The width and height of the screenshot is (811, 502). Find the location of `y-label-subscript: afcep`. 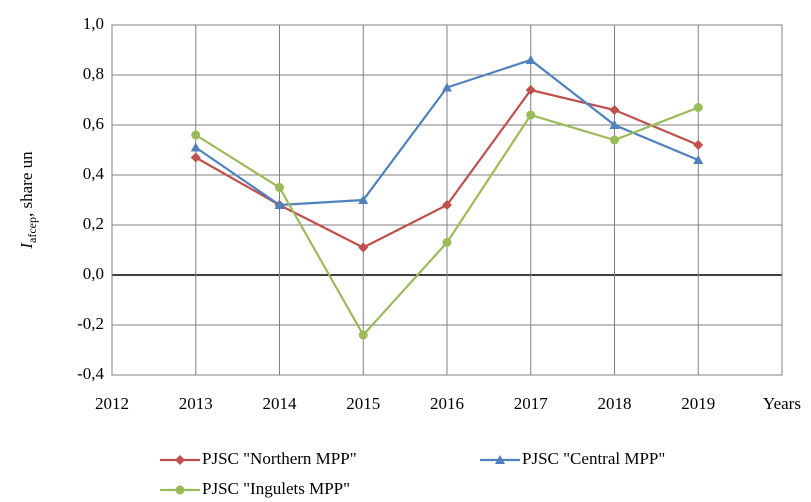

y-label-subscript: afcep is located at coordinates (32, 230).